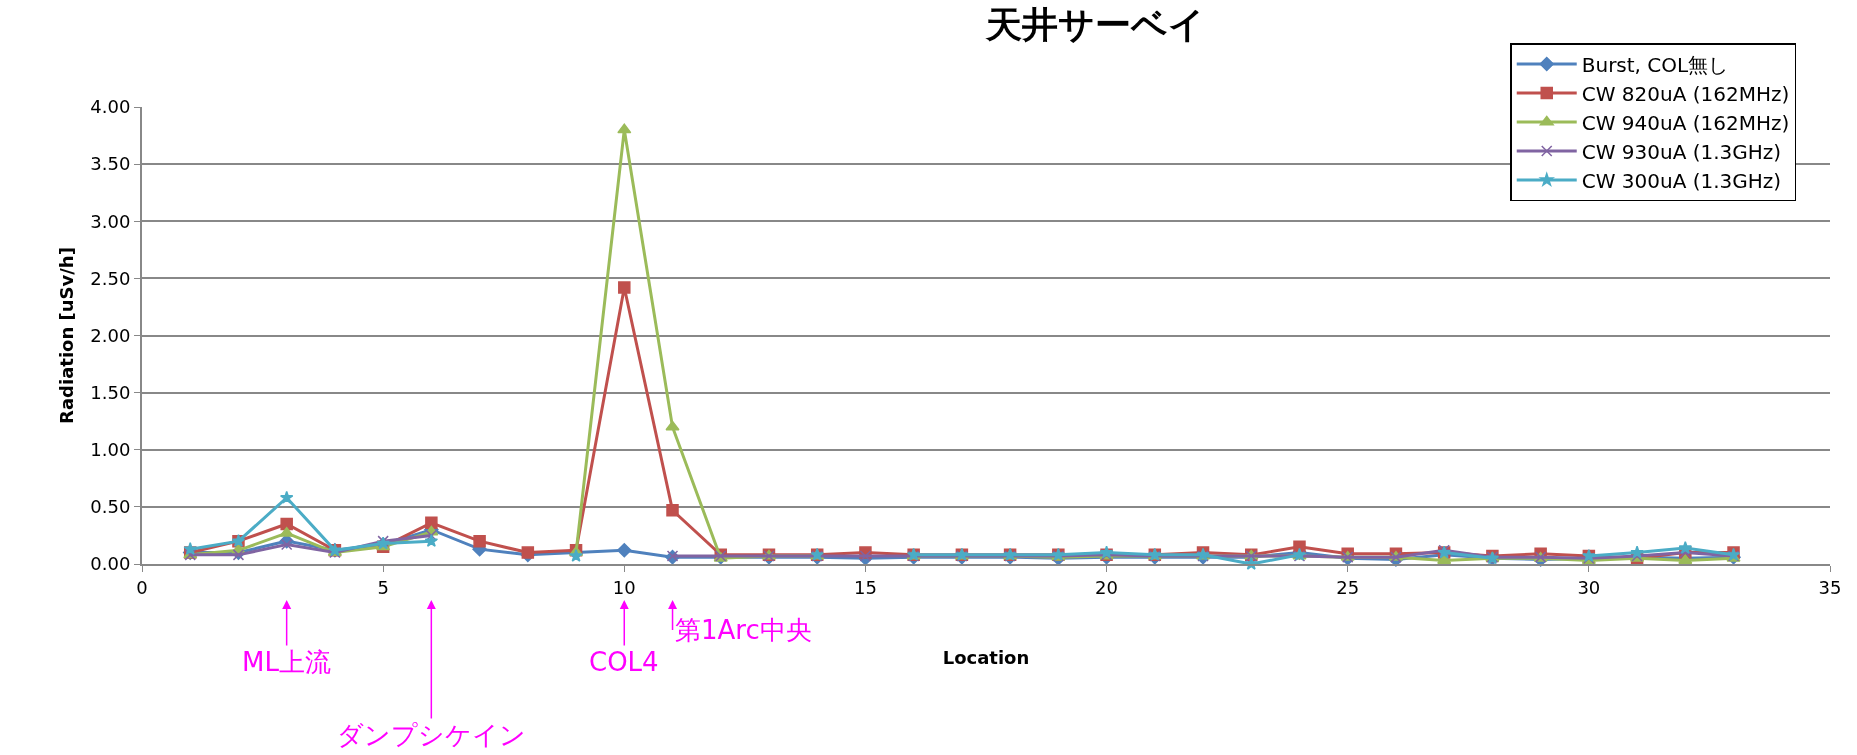 Image resolution: width=1857 pixels, height=755 pixels. What do you see at coordinates (1107, 587) in the screenshot?
I see `x-tick-label: 20` at bounding box center [1107, 587].